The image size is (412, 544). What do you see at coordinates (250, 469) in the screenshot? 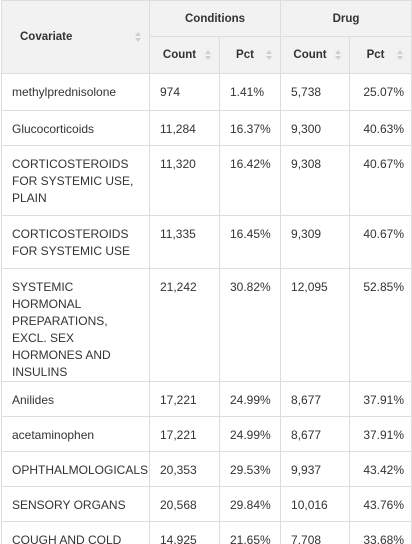
I see `conditions-pct-cell: 29.53%` at bounding box center [250, 469].